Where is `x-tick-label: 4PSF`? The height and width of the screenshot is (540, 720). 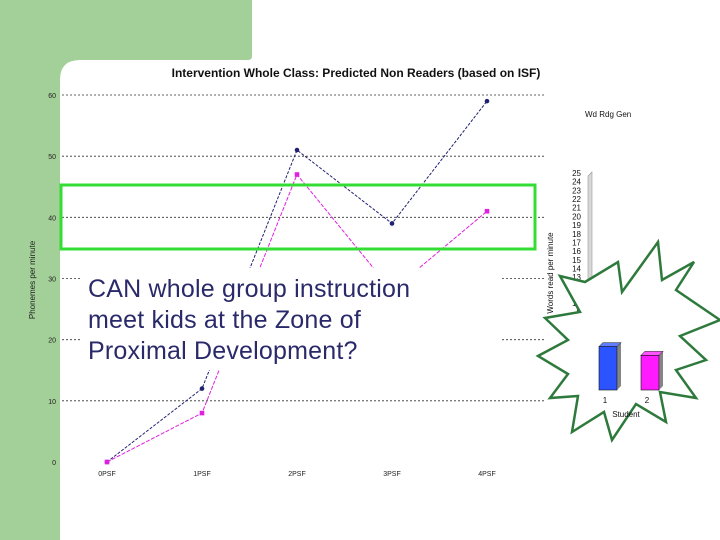 x-tick-label: 4PSF is located at coordinates (487, 474).